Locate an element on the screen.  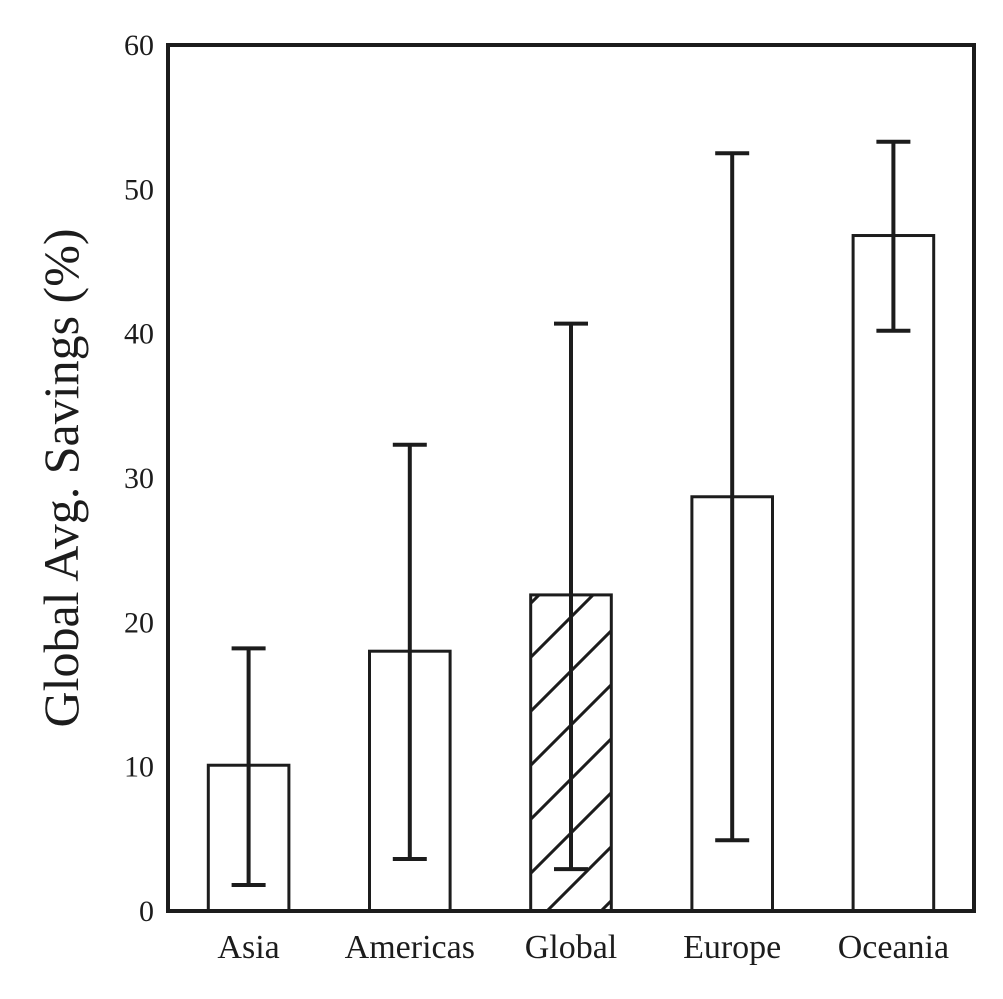
x-tick-label: Americas is located at coordinates (410, 947).